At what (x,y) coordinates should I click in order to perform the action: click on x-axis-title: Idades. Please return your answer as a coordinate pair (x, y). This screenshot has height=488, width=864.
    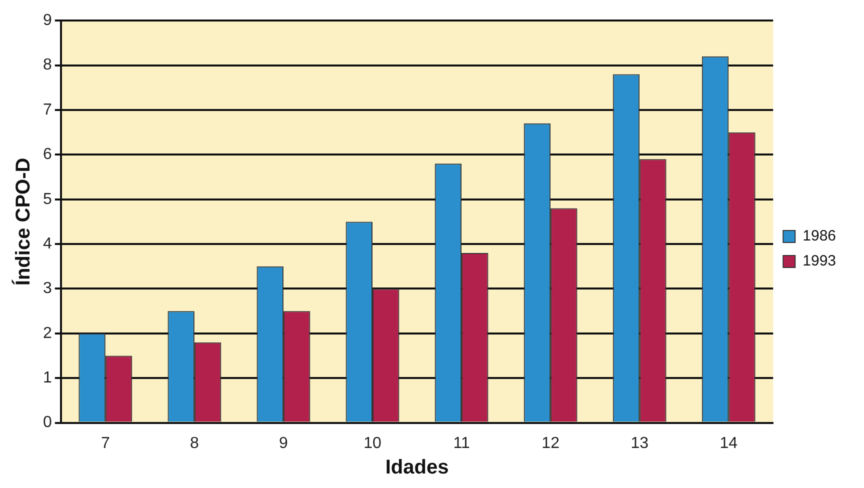
    Looking at the image, I should click on (417, 467).